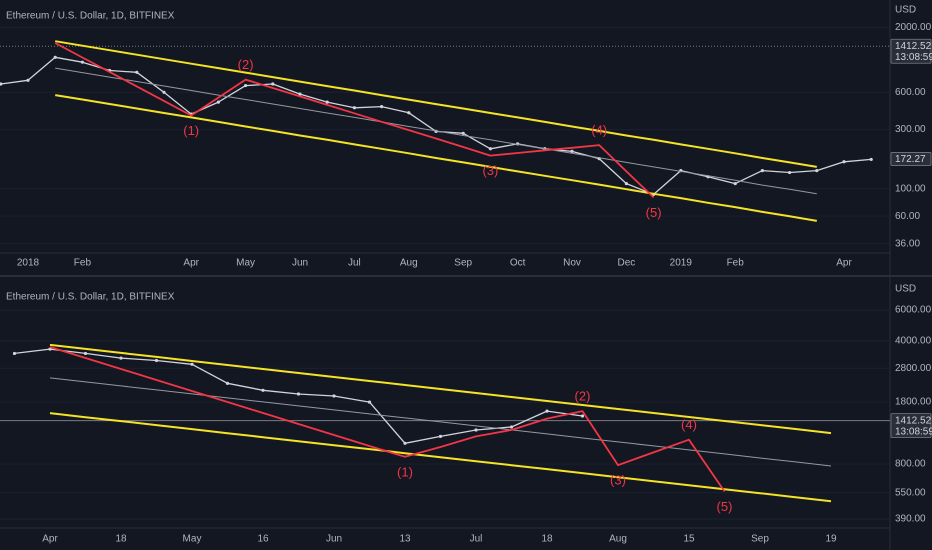 Image resolution: width=932 pixels, height=550 pixels. I want to click on y-tick-label: 390.00, so click(910, 519).